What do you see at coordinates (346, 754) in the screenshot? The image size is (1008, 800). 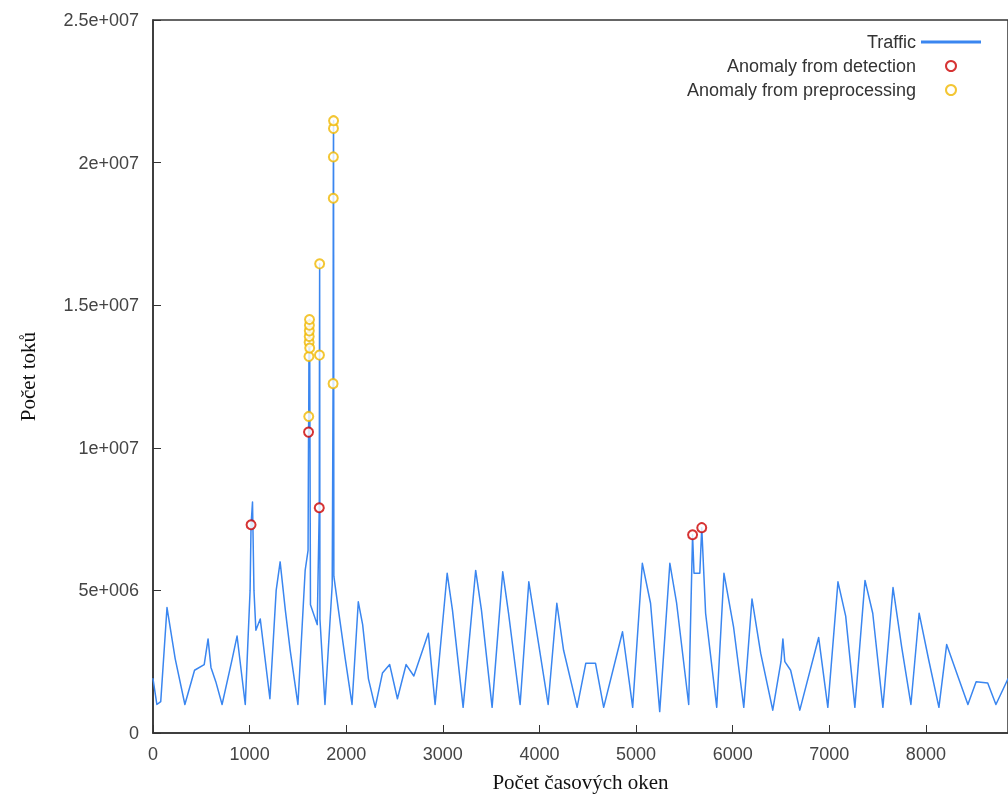 I see `x-tick-label: 2000` at bounding box center [346, 754].